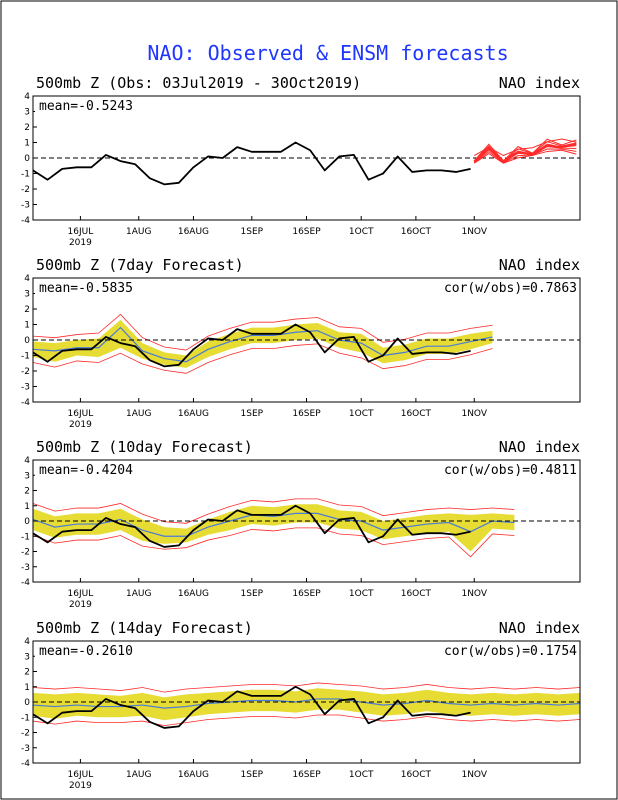 This screenshot has width=618, height=800. I want to click on mean-label-bg, so click(94, 469).